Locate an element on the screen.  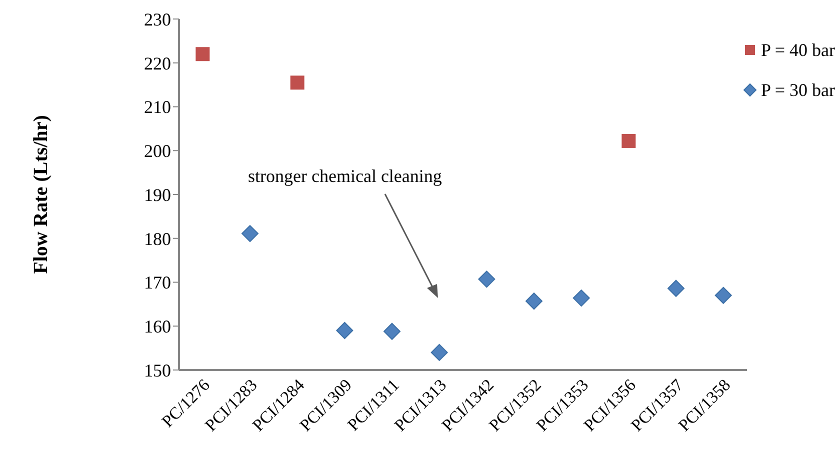
y-tick-label: 220 is located at coordinates (157, 63).